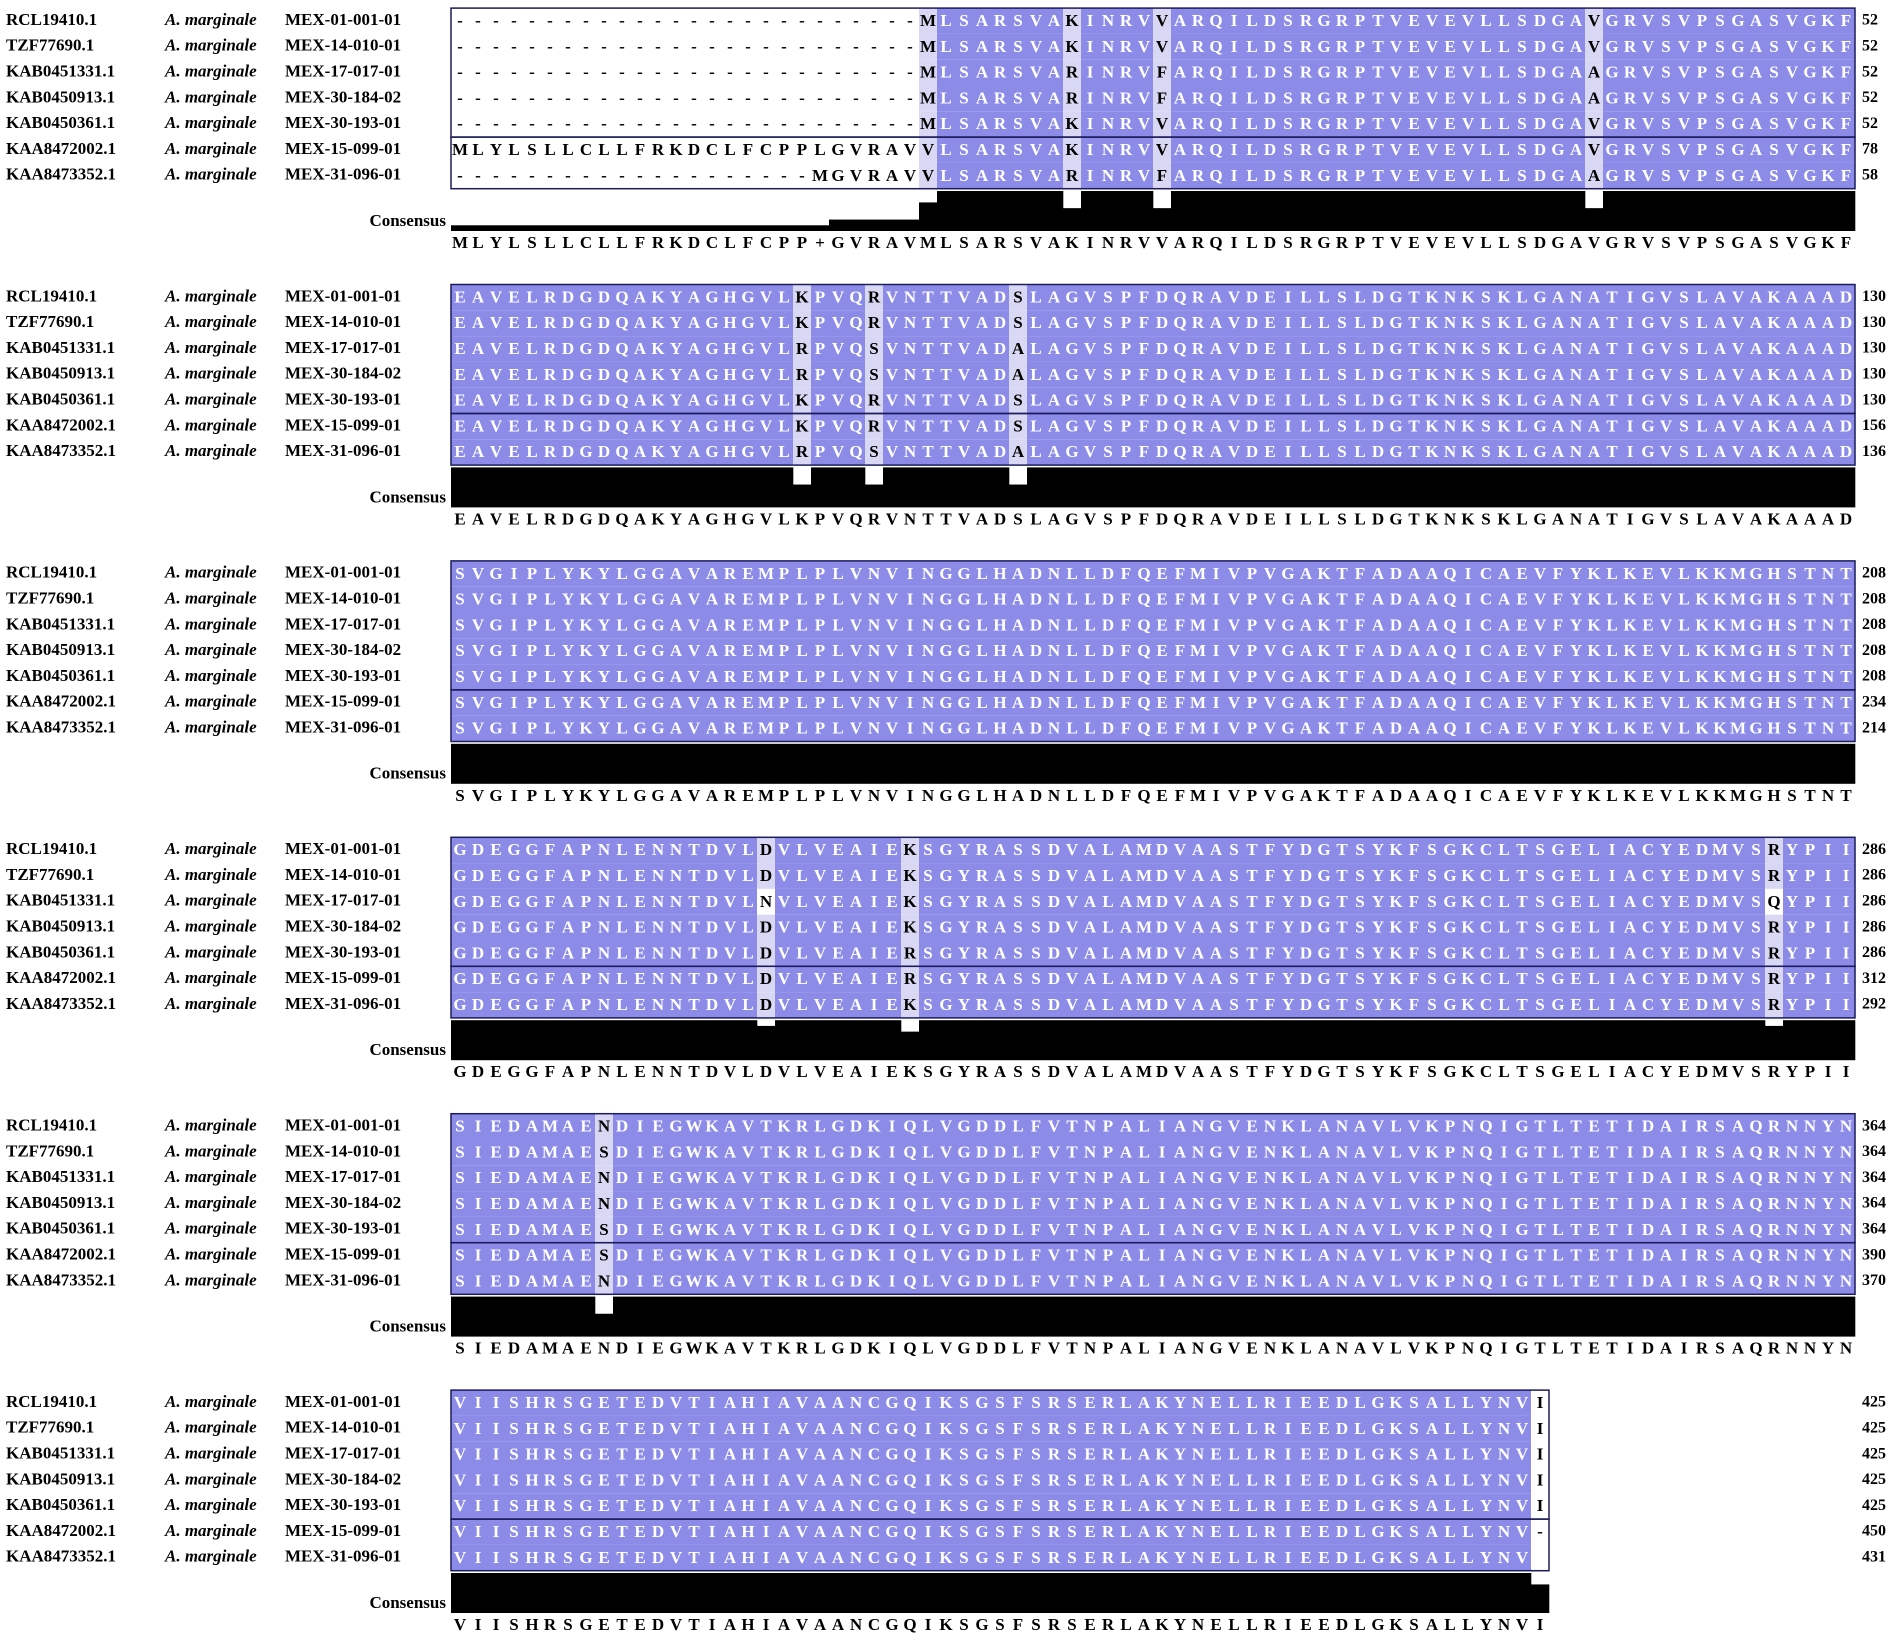 The width and height of the screenshot is (1902, 1648). I want to click on accession: RCL19410.1, so click(51, 295).